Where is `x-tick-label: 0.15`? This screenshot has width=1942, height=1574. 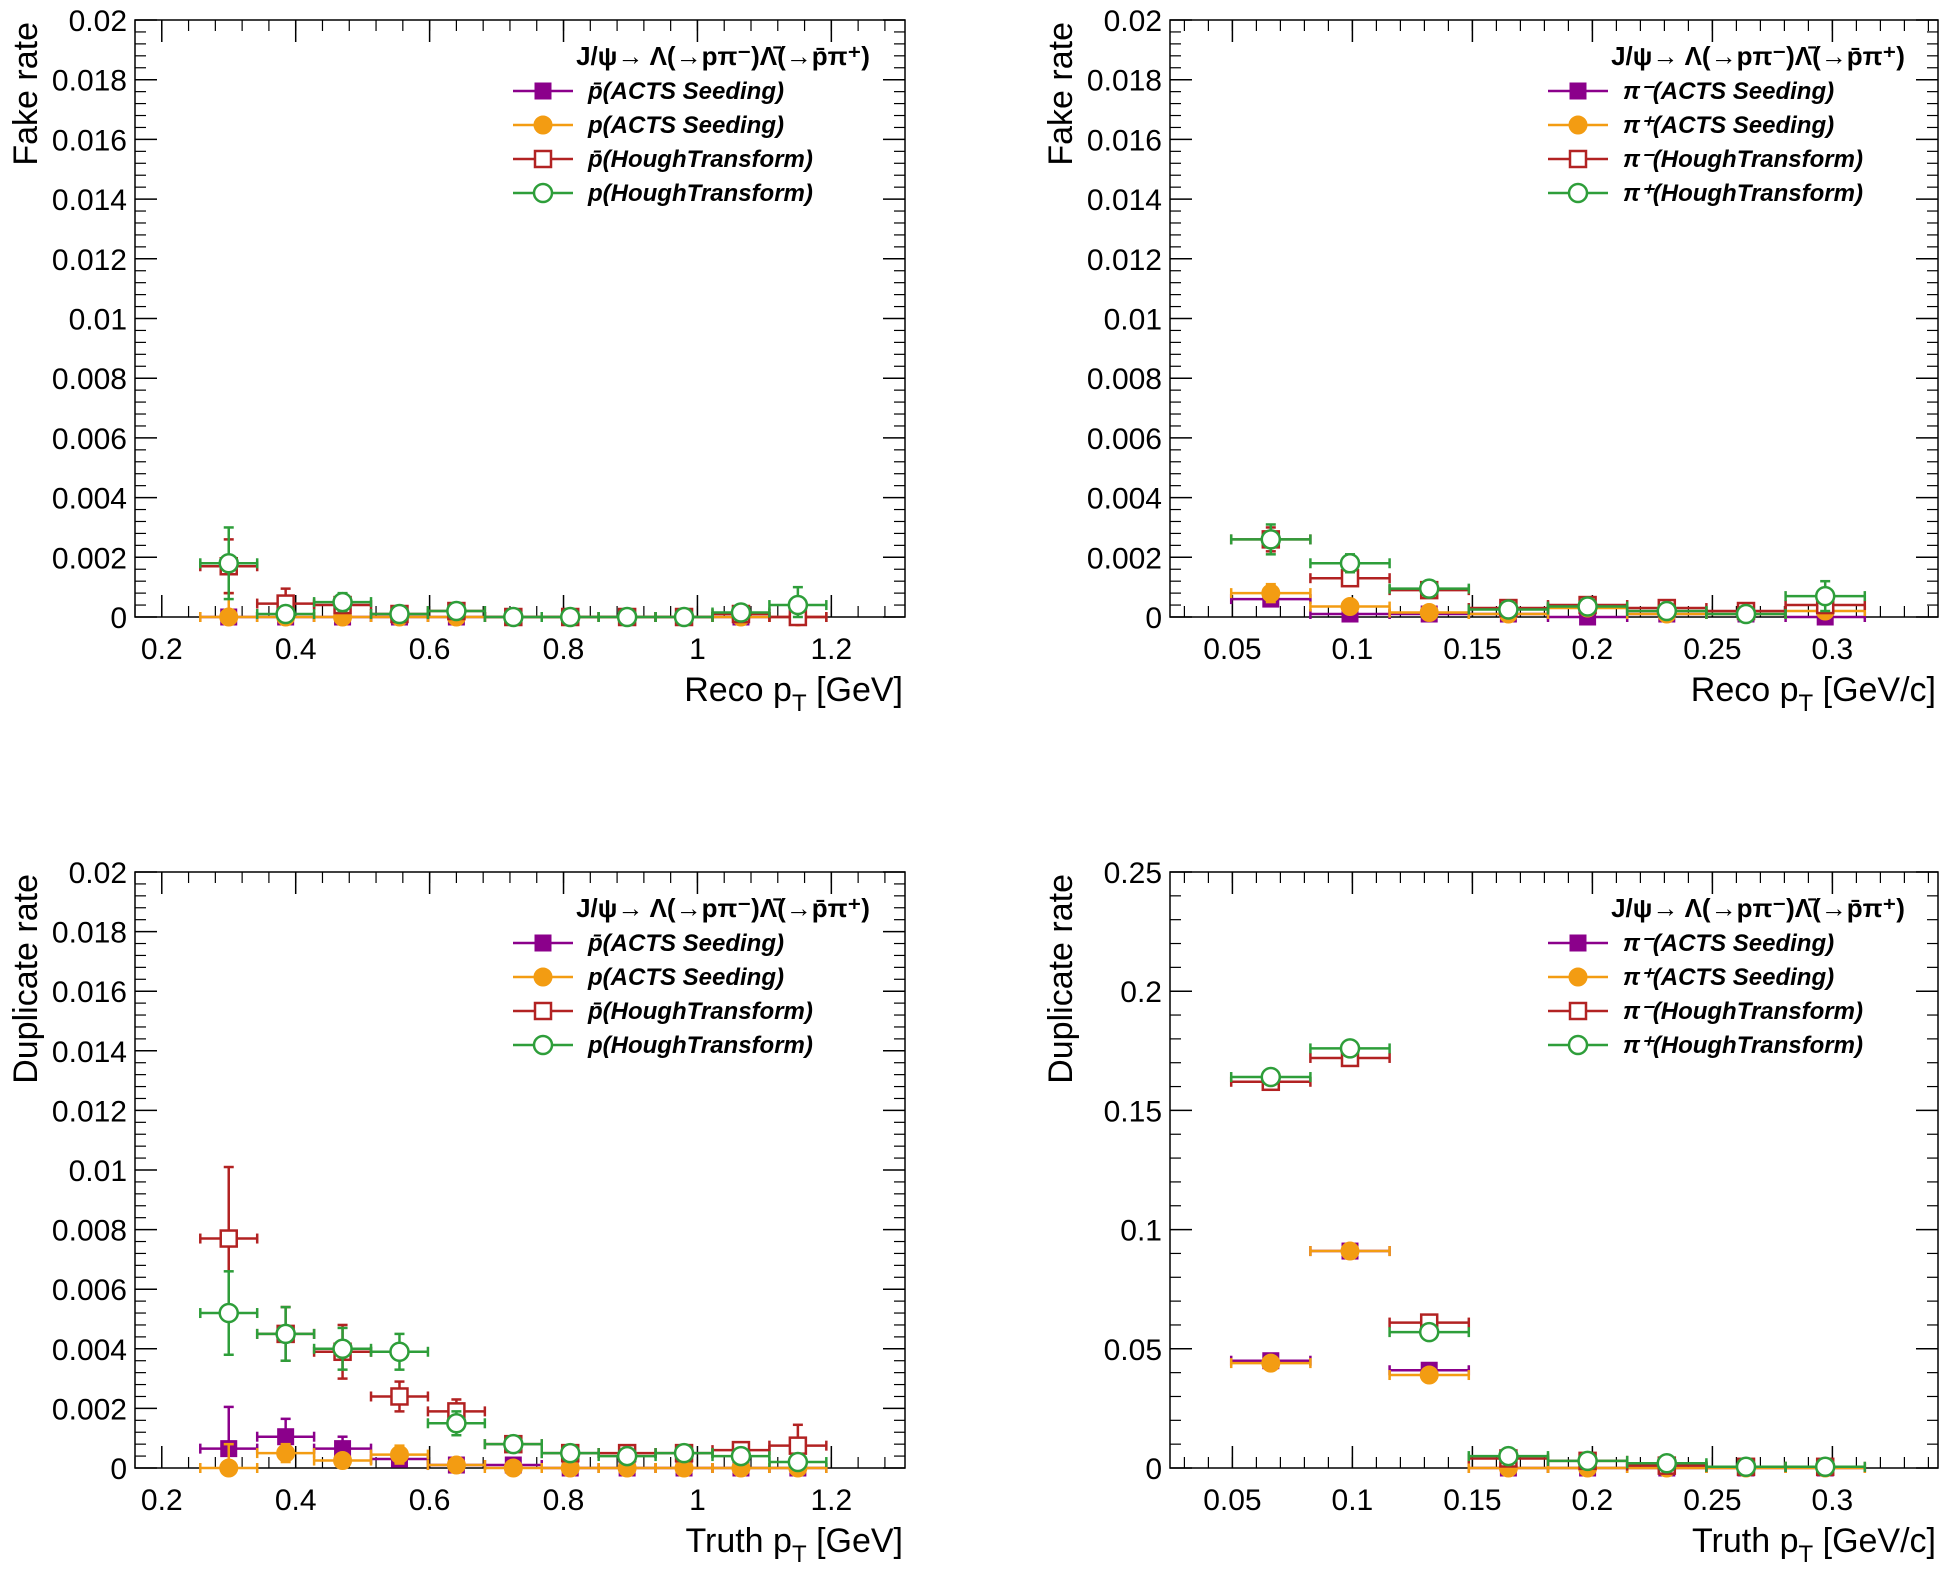
x-tick-label: 0.15 is located at coordinates (1472, 649).